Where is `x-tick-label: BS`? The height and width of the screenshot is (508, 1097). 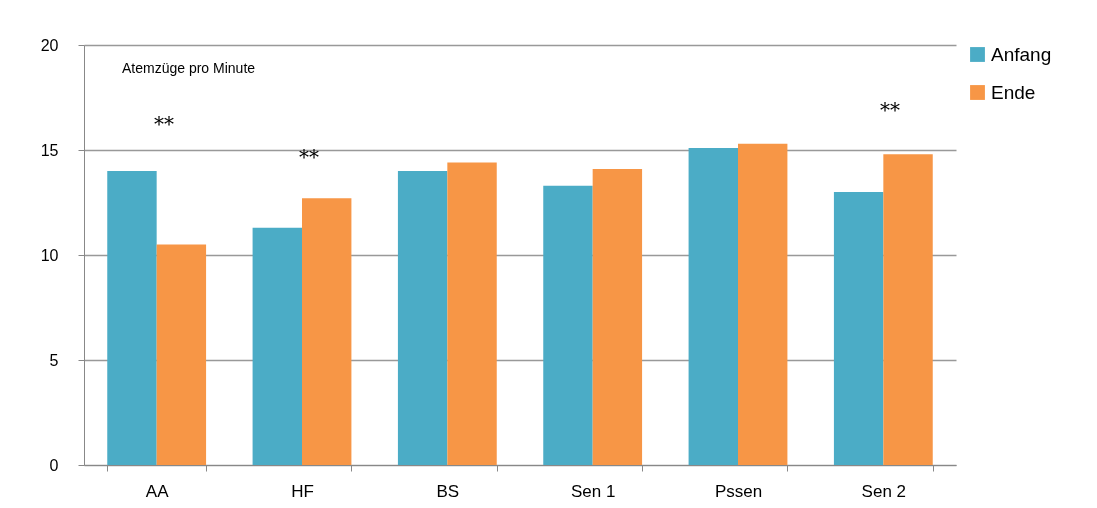 x-tick-label: BS is located at coordinates (448, 491).